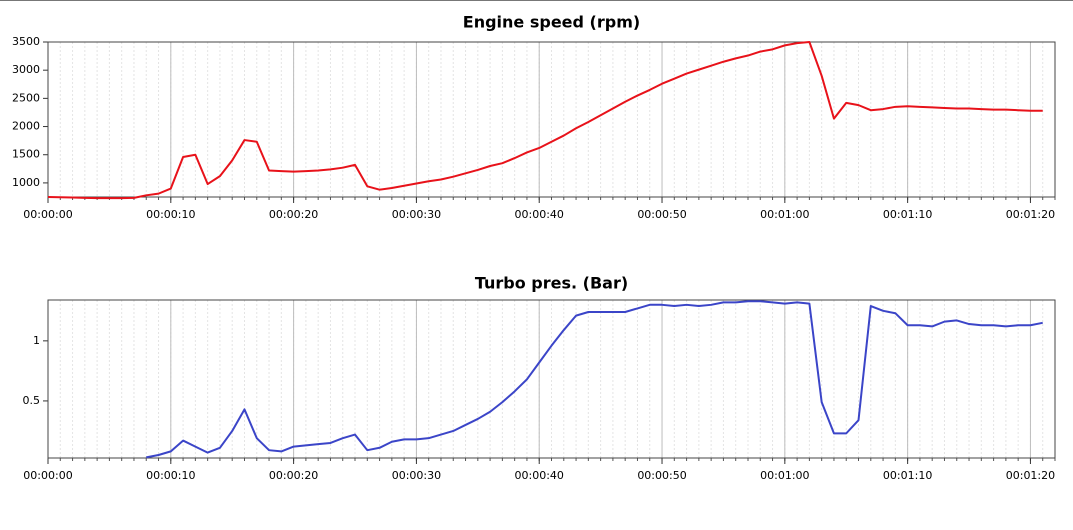 The width and height of the screenshot is (1073, 530). I want to click on chart-title: Engine speed (rpm), so click(551, 22).